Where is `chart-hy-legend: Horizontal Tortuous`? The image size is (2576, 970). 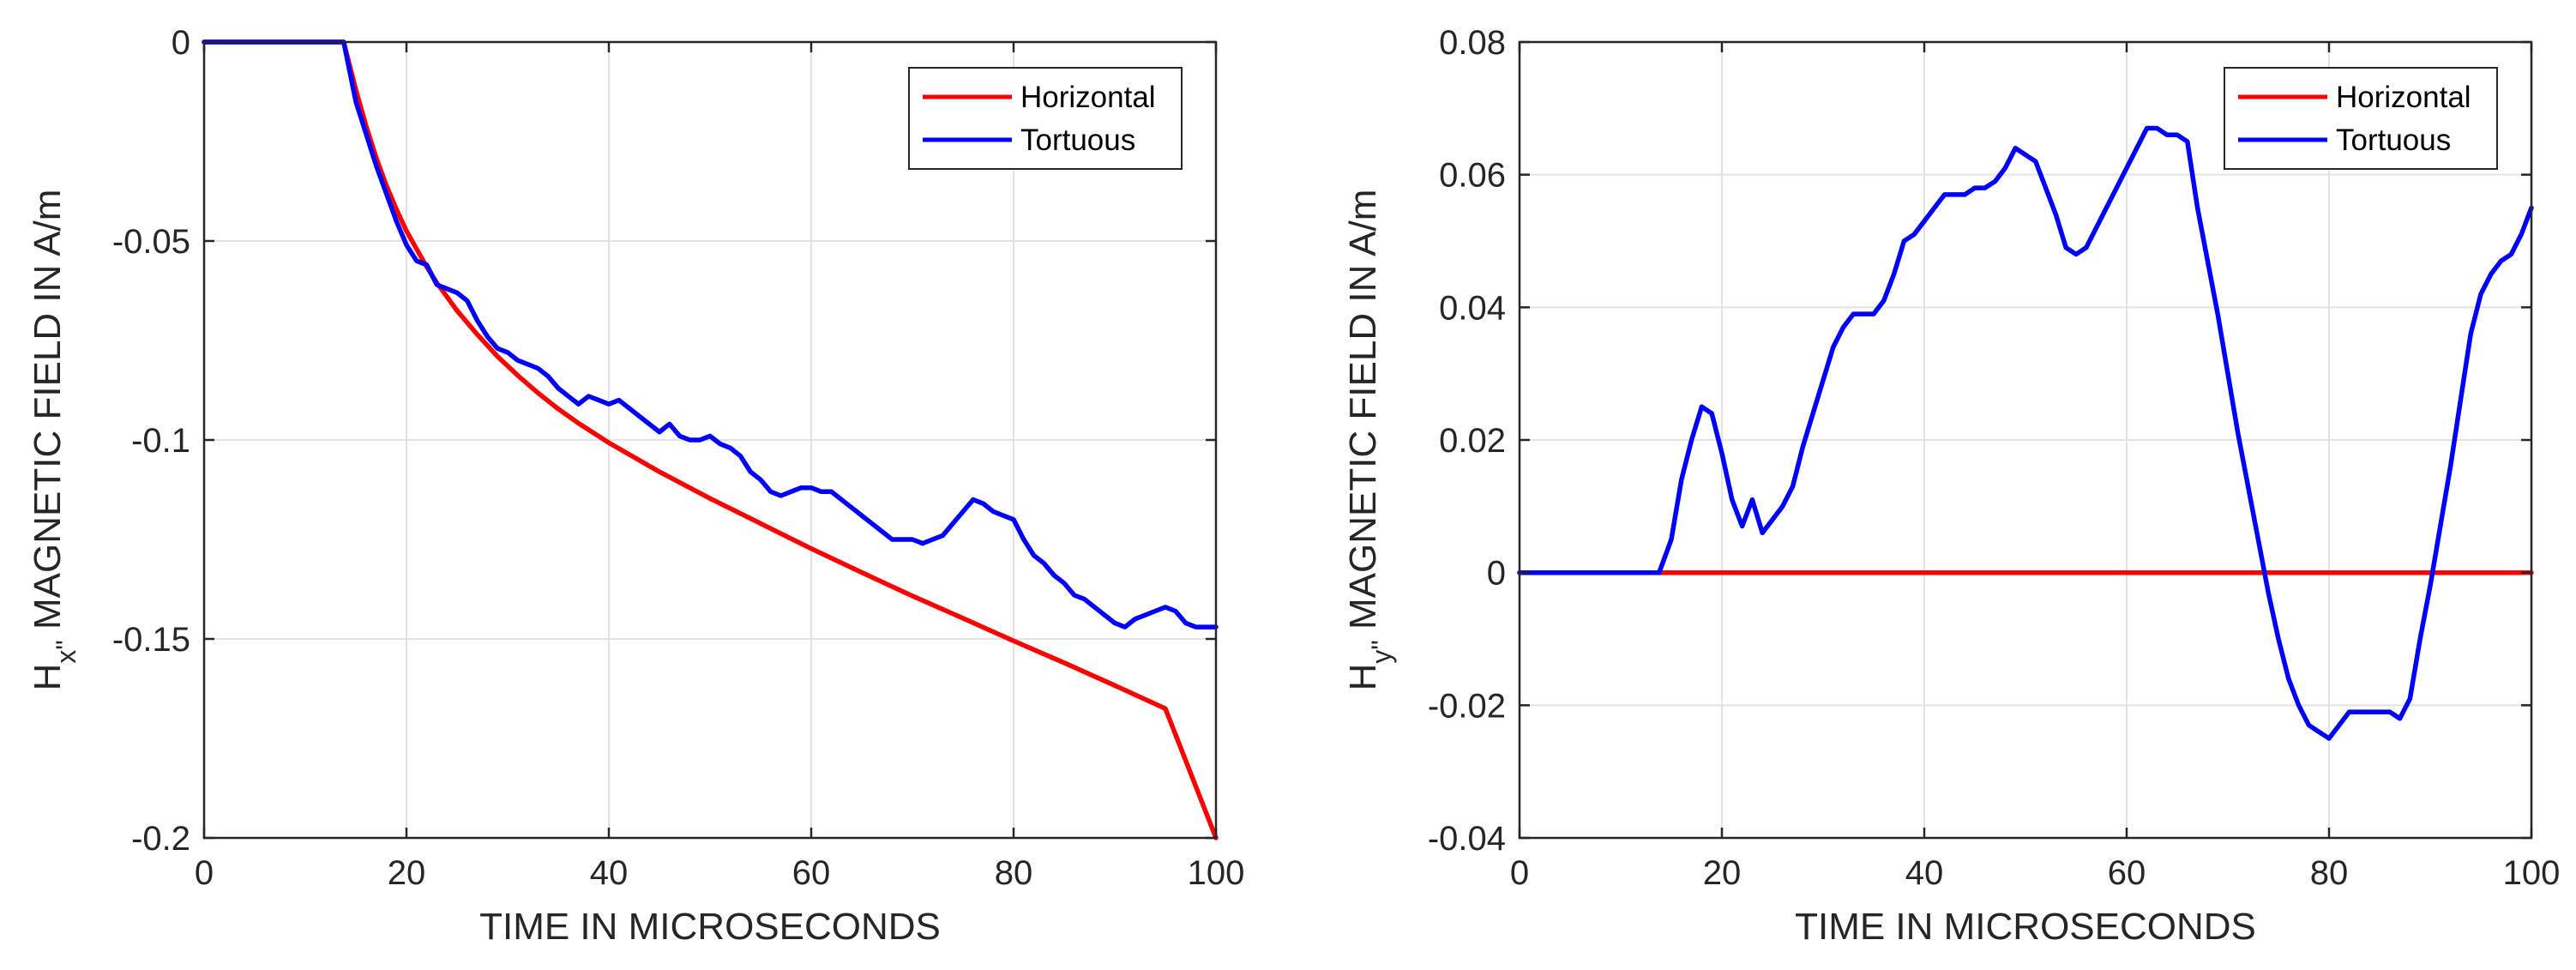
chart-hy-legend: Horizontal Tortuous is located at coordinates (2361, 118).